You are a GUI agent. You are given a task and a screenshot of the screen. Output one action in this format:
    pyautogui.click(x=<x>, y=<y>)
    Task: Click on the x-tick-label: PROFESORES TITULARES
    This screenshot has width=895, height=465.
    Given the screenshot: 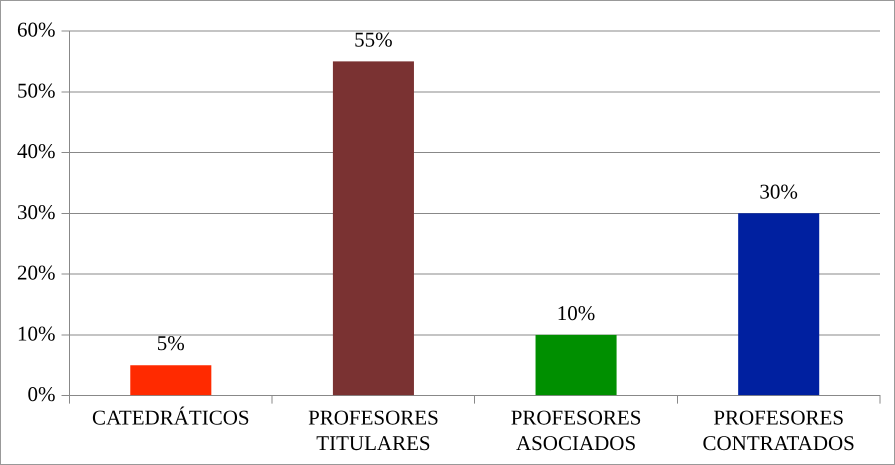 What is the action you would take?
    pyautogui.click(x=373, y=430)
    